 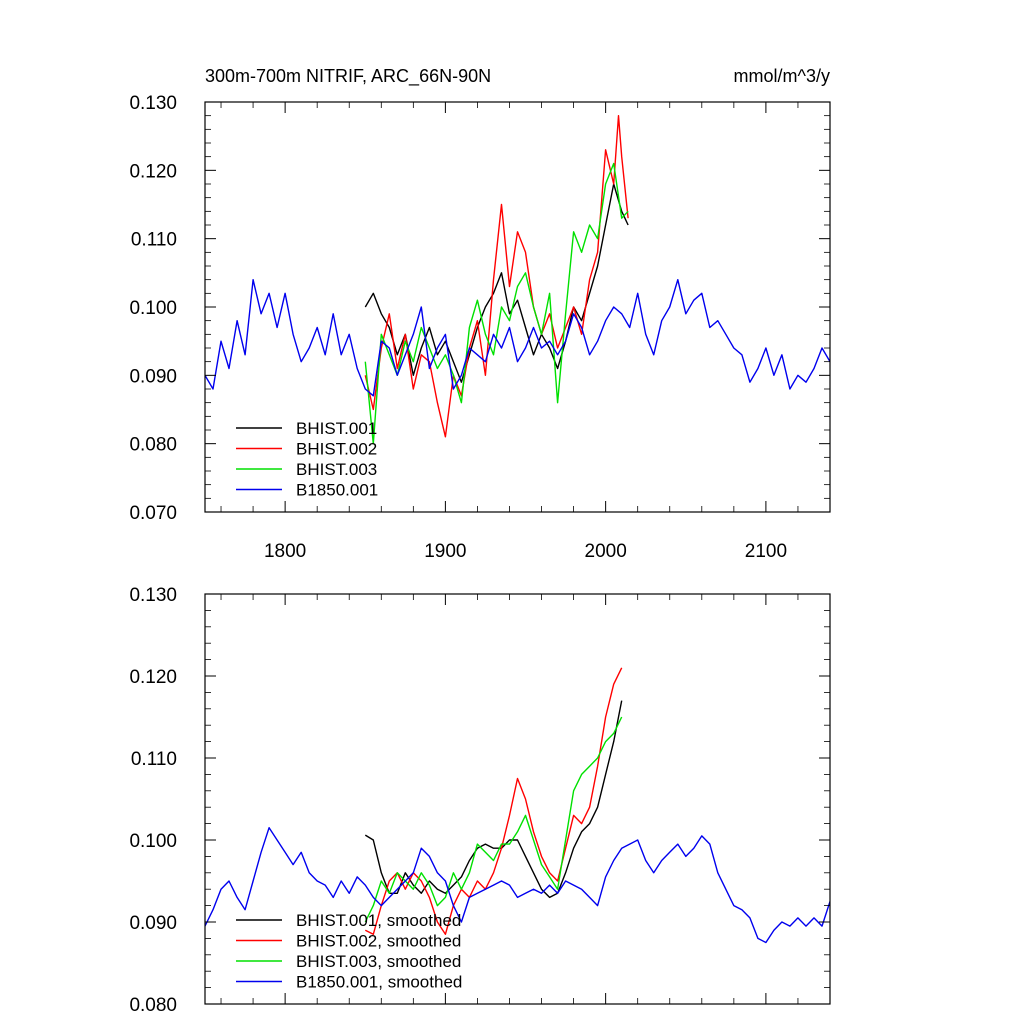 I want to click on legend-label: BHIST.003, smoothed, so click(x=378, y=961).